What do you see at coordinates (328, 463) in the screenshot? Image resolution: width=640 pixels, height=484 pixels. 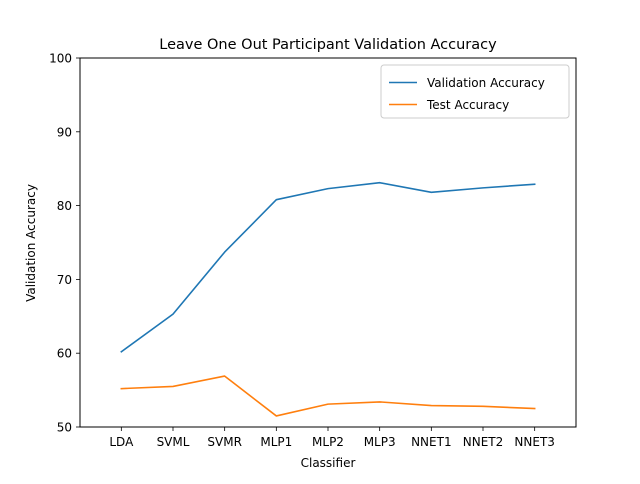 I see `x-axis-label: Classifier` at bounding box center [328, 463].